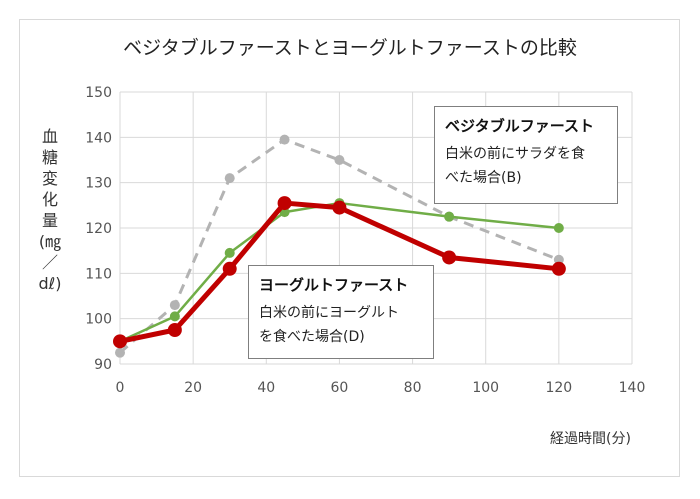 The width and height of the screenshot is (700, 499). What do you see at coordinates (515, 154) in the screenshot?
I see `annotation-vegetable-line-1: 白米の前にサラダを食` at bounding box center [515, 154].